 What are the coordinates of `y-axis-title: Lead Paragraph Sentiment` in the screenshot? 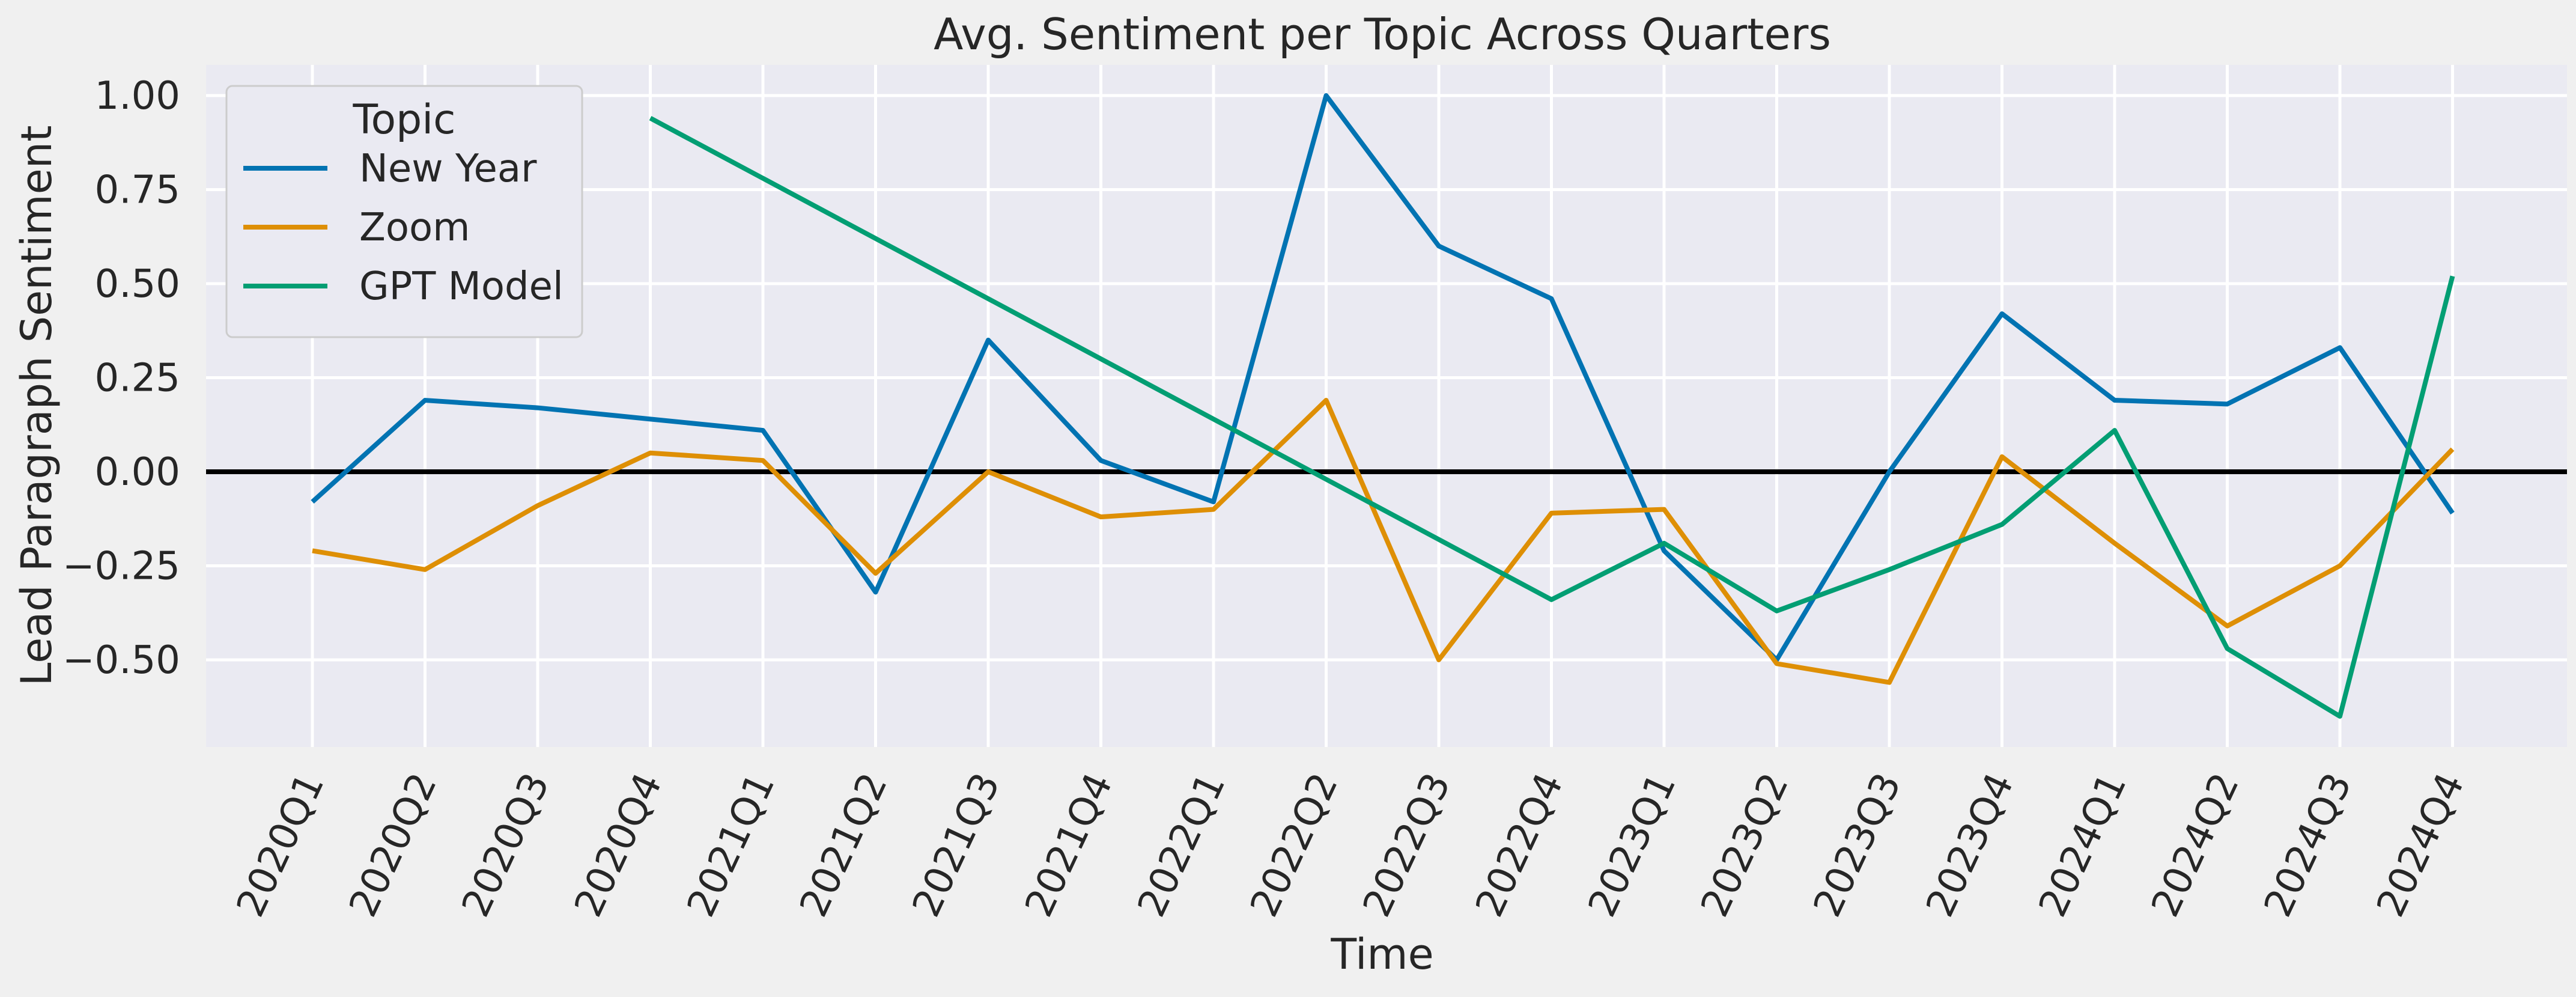 It's located at (36, 405).